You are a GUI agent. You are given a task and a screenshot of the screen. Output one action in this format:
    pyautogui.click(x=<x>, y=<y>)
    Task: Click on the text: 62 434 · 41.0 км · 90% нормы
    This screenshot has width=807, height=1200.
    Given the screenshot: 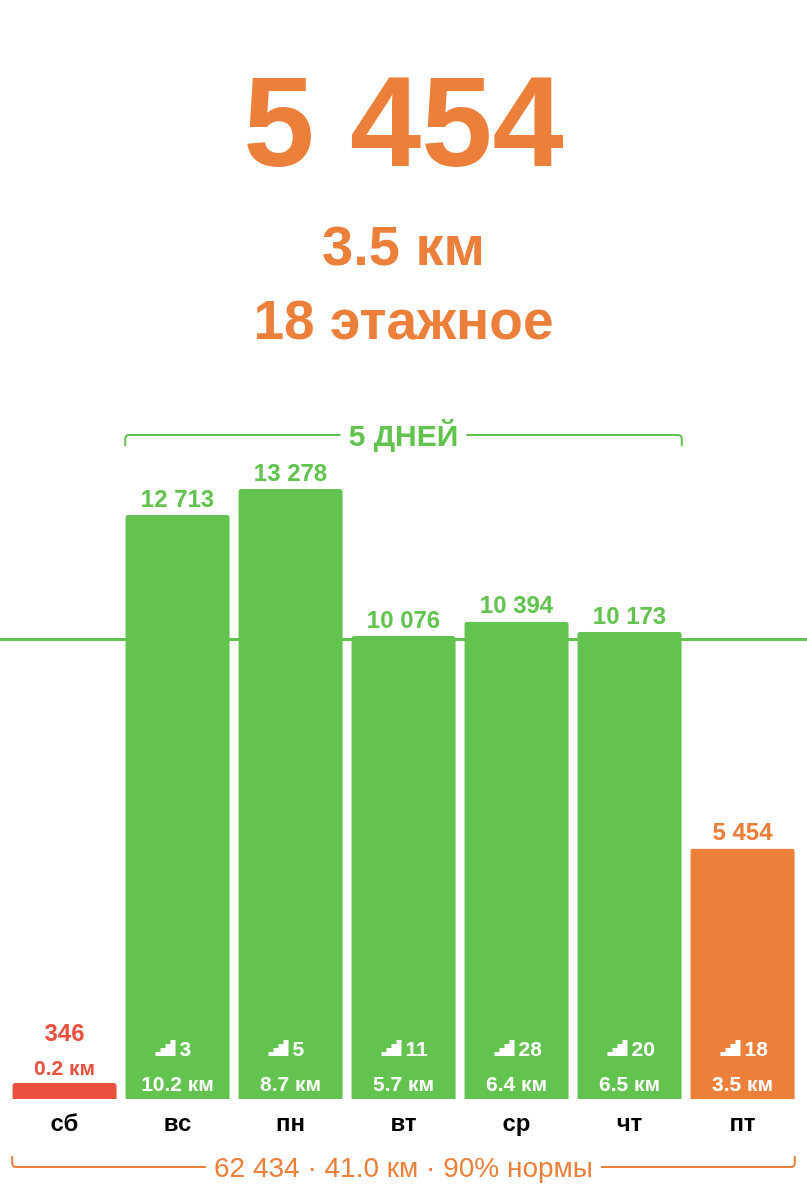 What is the action you would take?
    pyautogui.click(x=403, y=1167)
    